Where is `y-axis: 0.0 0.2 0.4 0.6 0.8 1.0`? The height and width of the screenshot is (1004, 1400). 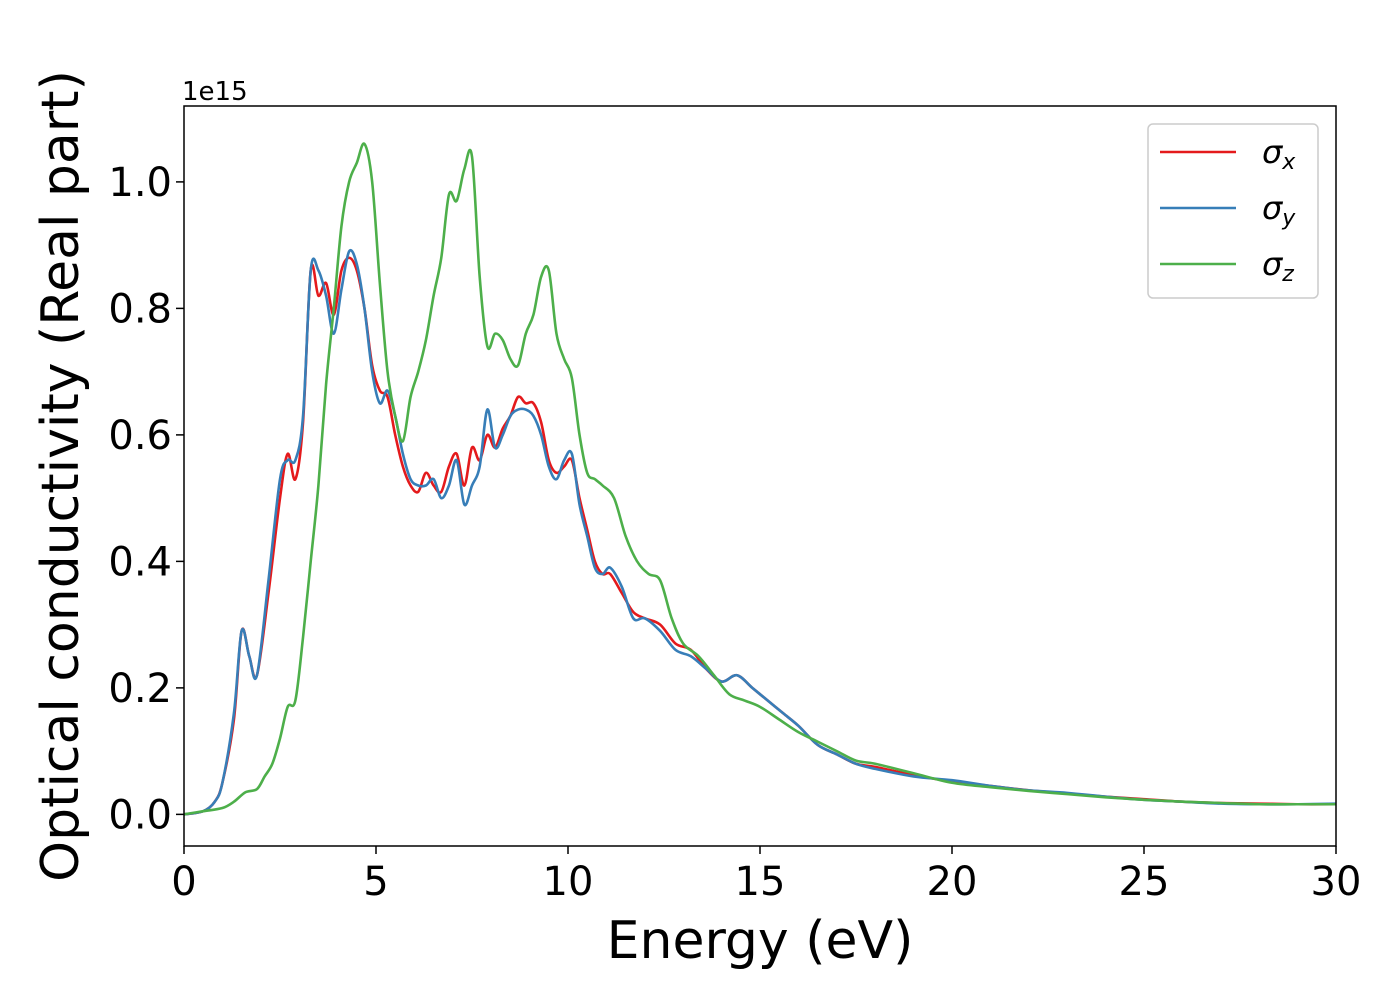
y-axis: 0.0 0.2 0.4 0.6 0.8 1.0 is located at coordinates (146, 499).